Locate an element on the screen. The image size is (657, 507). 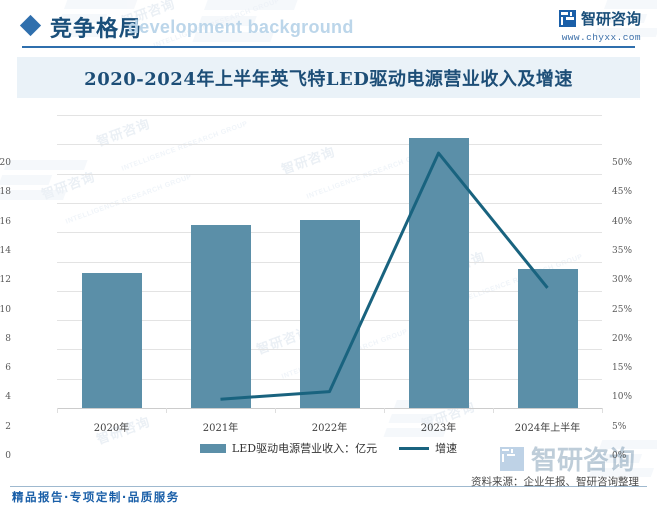
chart-title-bar is located at coordinates (328, 77).